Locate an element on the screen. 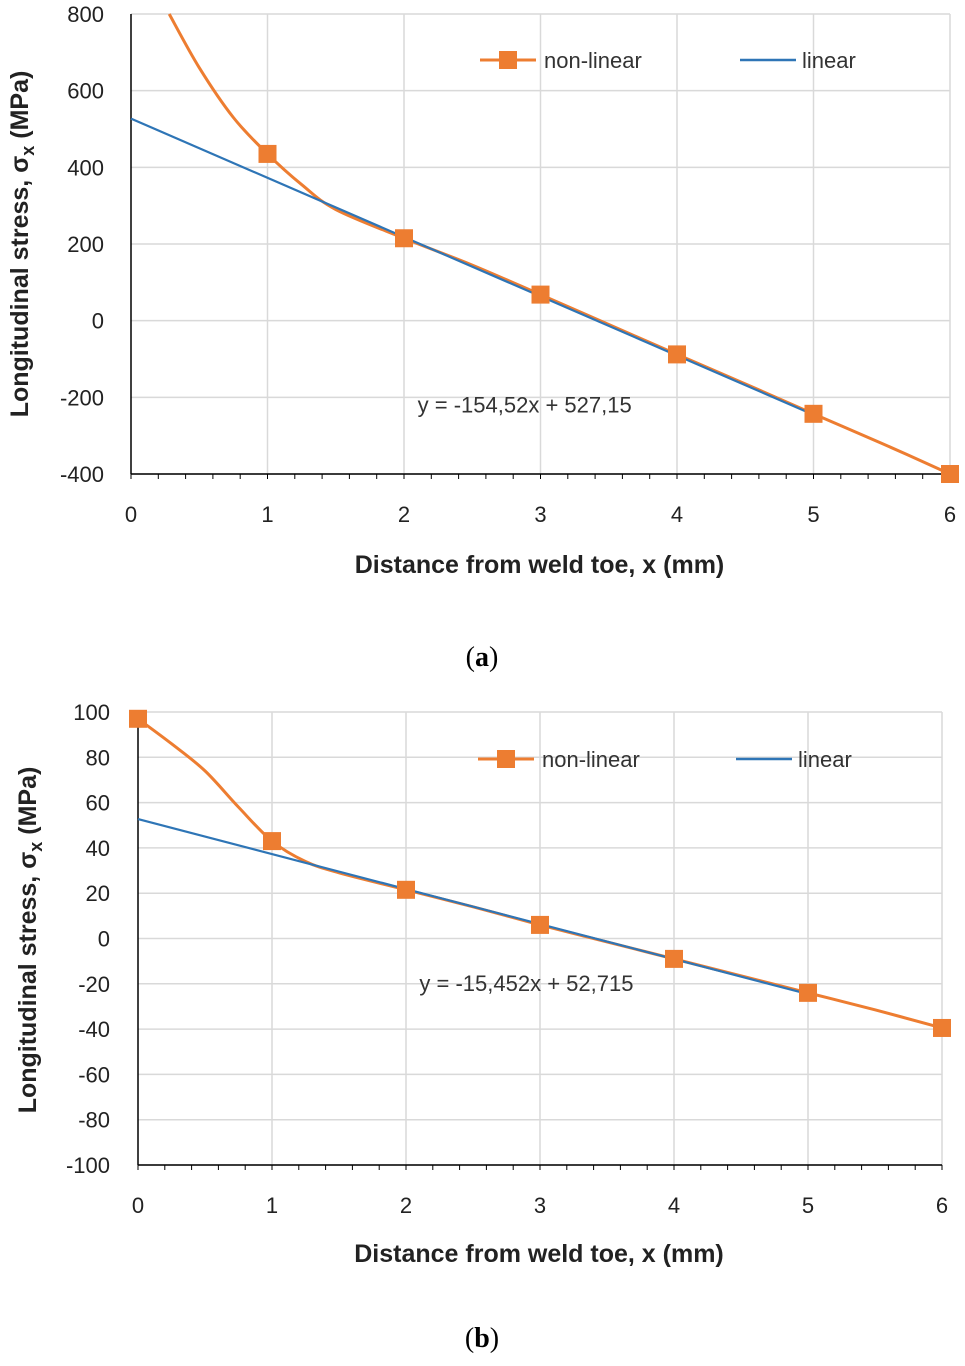 The width and height of the screenshot is (965, 1366). trendline-equation: y = -15,452x + 52,715 is located at coordinates (526, 983).